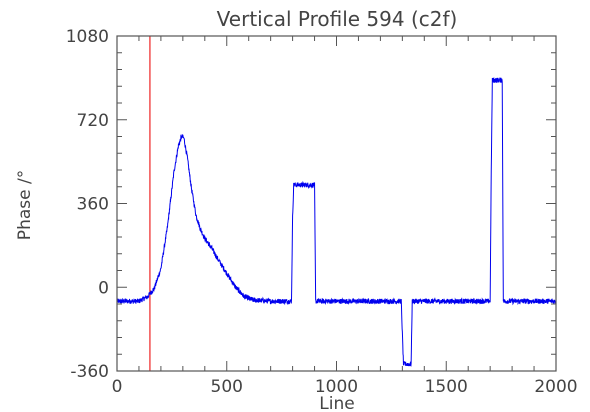 Image resolution: width=590 pixels, height=412 pixels. What do you see at coordinates (336, 387) in the screenshot?
I see `x-tick-label: 1000` at bounding box center [336, 387].